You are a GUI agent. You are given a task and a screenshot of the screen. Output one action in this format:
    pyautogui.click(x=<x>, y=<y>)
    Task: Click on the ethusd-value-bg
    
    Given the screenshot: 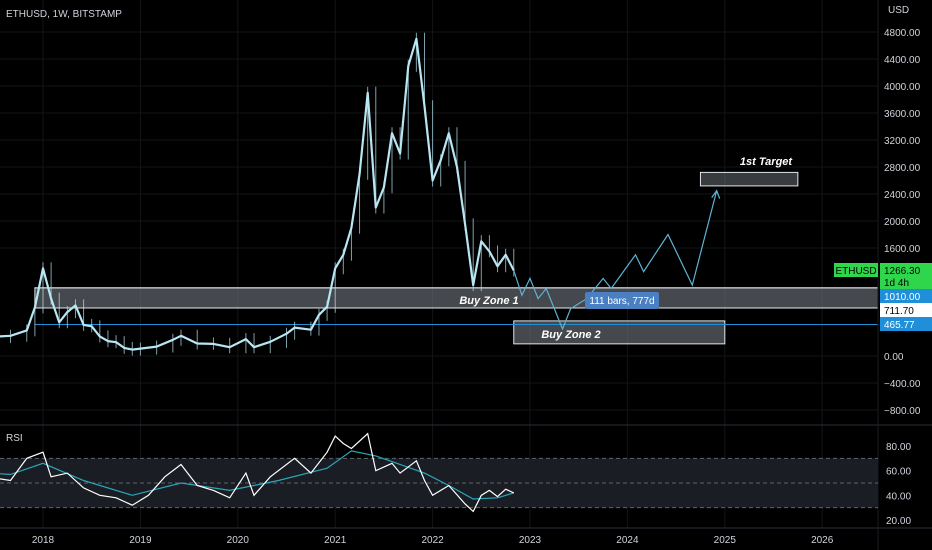 What is the action you would take?
    pyautogui.click(x=906, y=276)
    